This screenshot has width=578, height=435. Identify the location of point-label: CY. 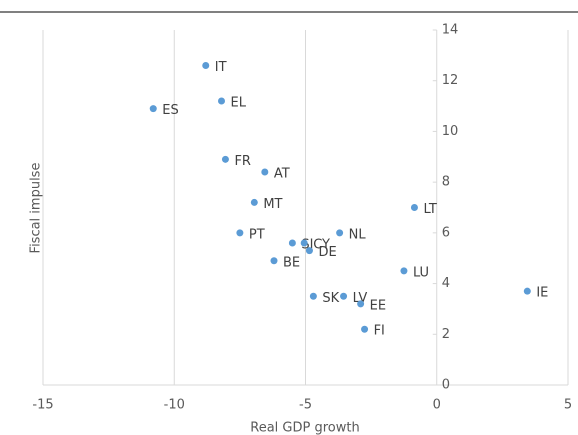
(321, 245).